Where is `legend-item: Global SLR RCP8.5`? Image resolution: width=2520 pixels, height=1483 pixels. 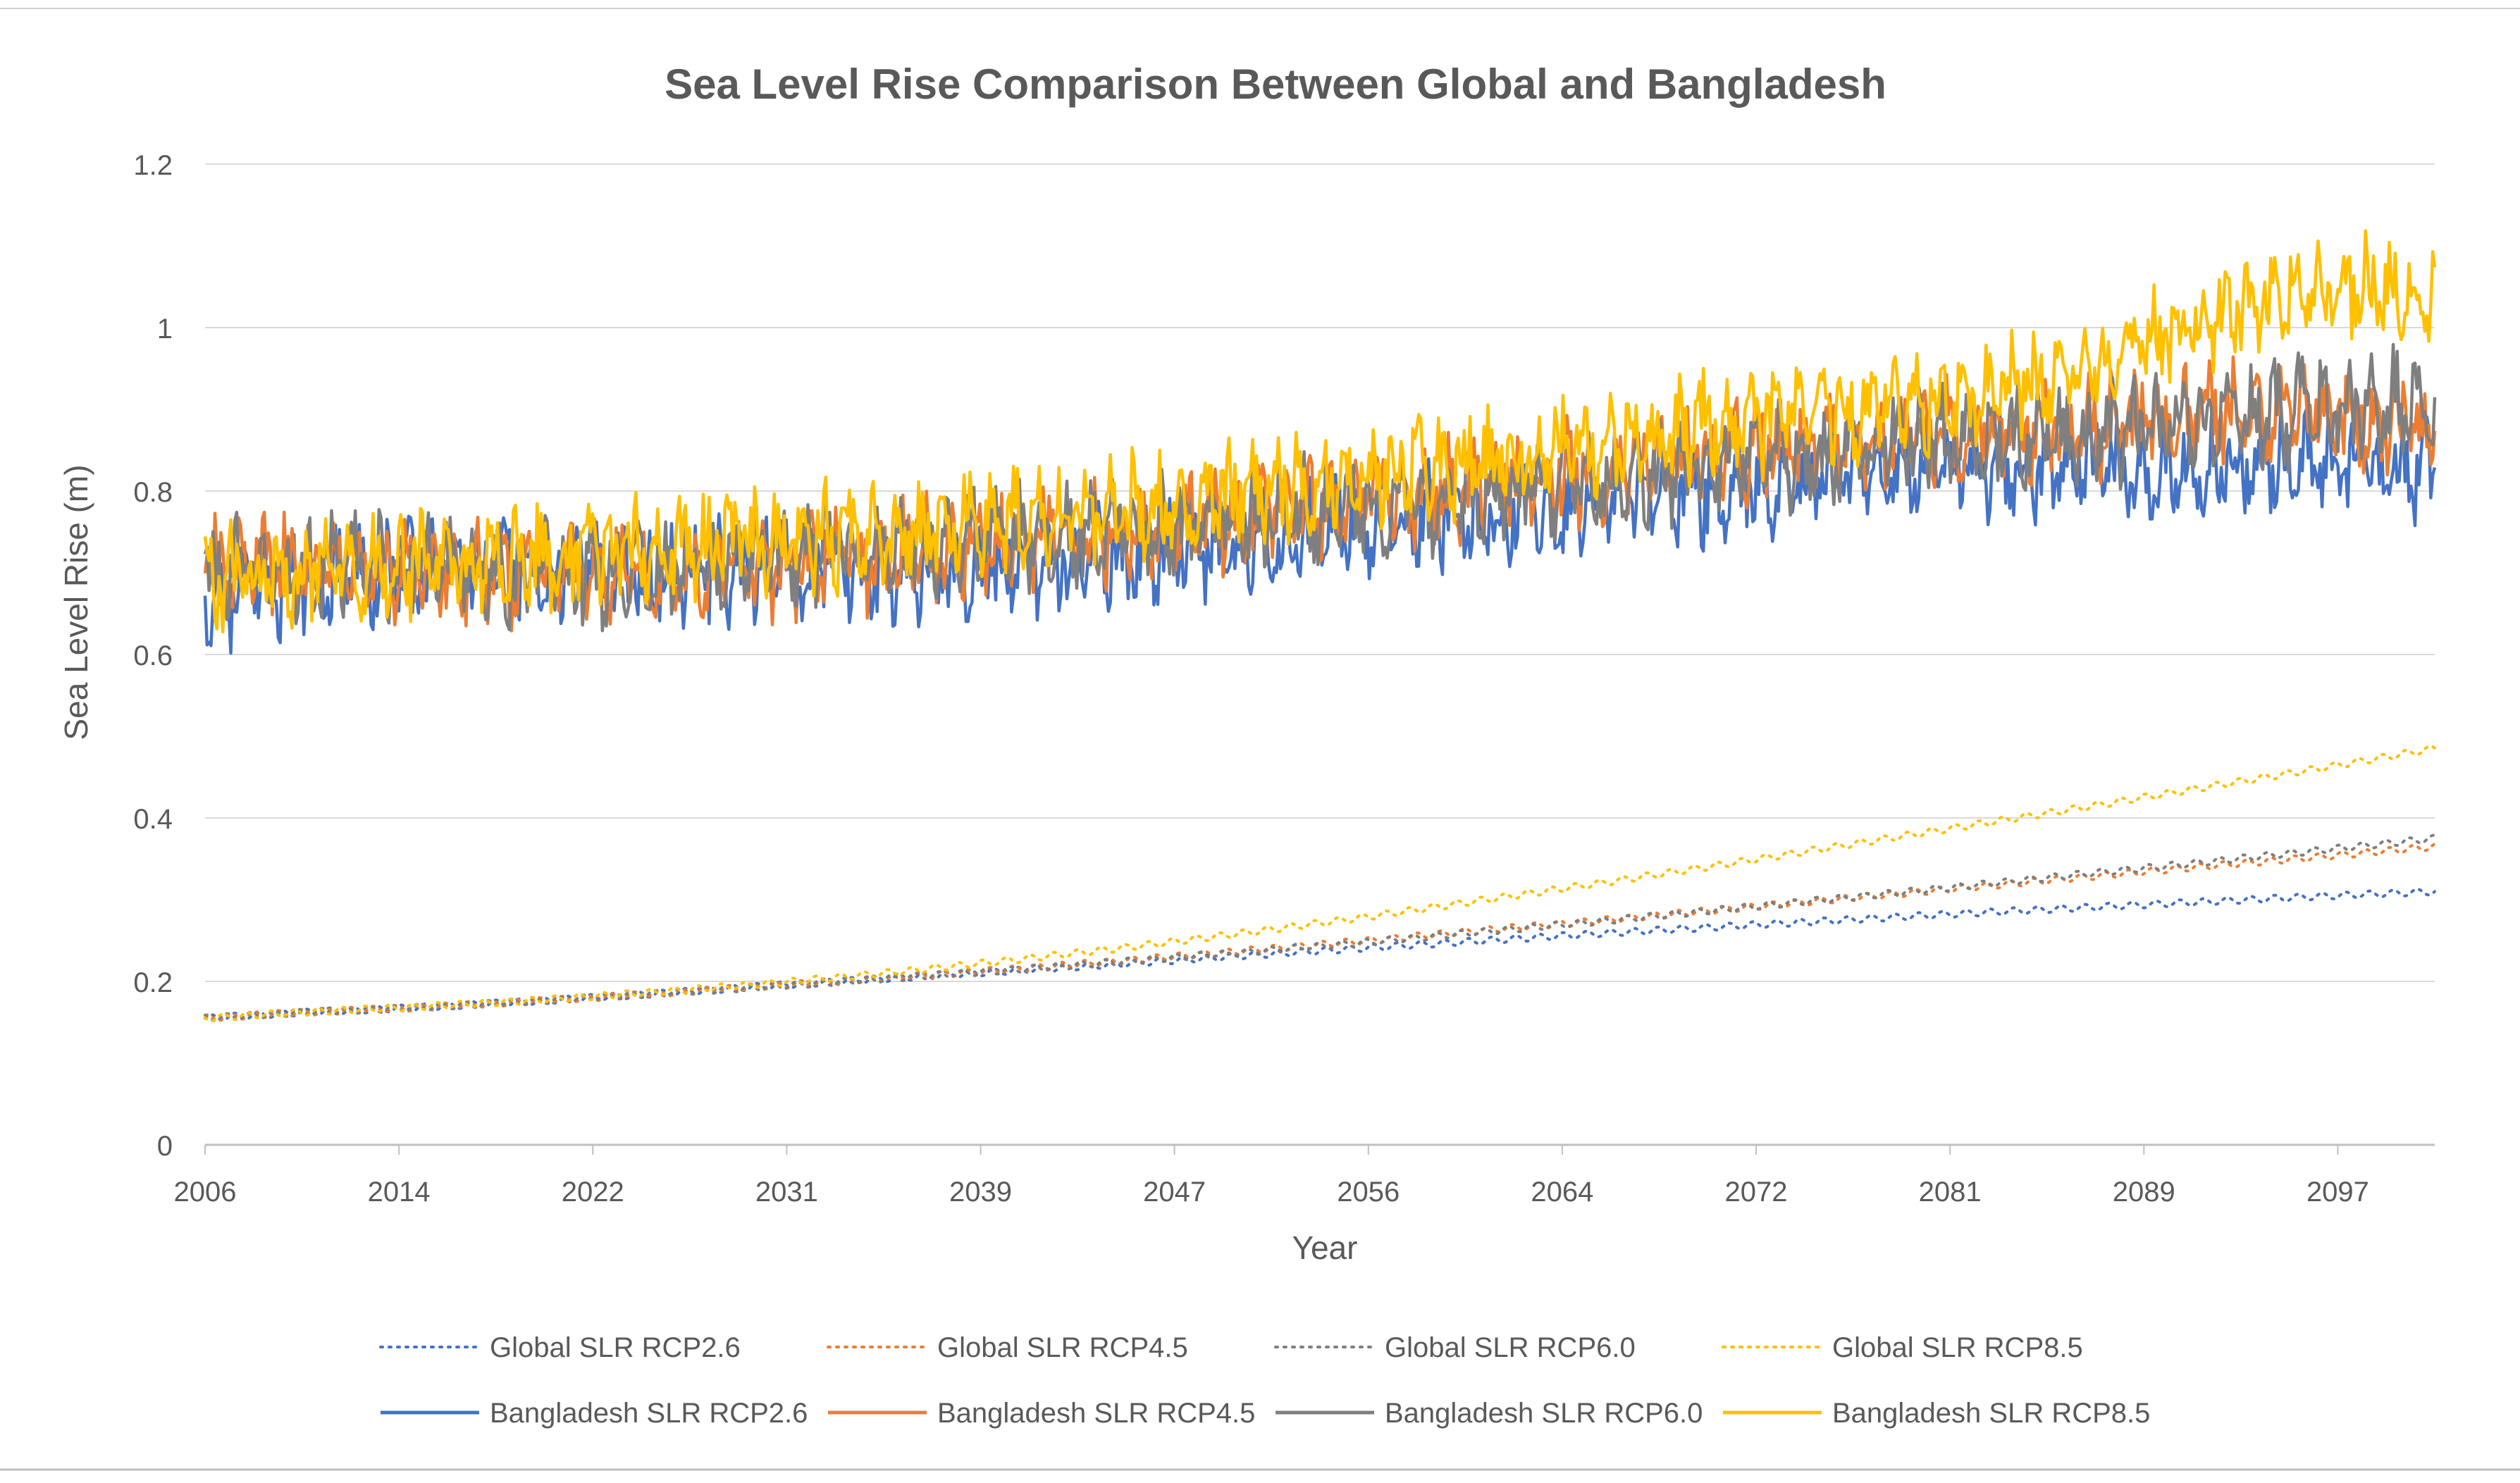 legend-item: Global SLR RCP8.5 is located at coordinates (1902, 1347).